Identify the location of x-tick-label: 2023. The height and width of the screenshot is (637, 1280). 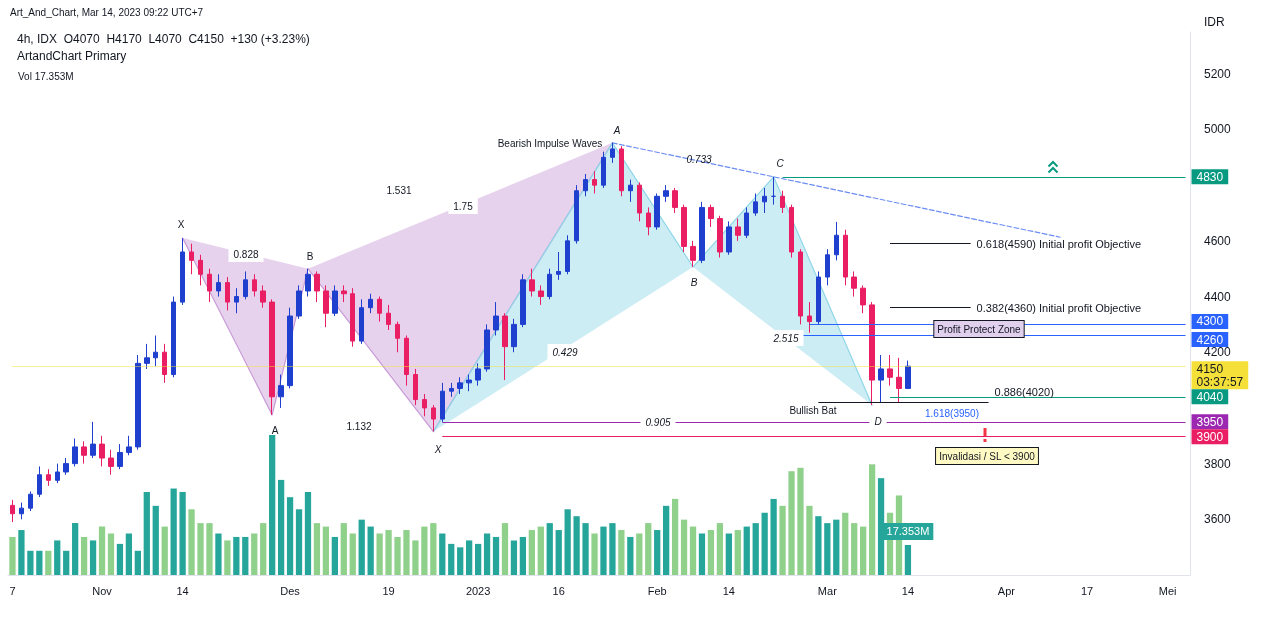
(478, 590).